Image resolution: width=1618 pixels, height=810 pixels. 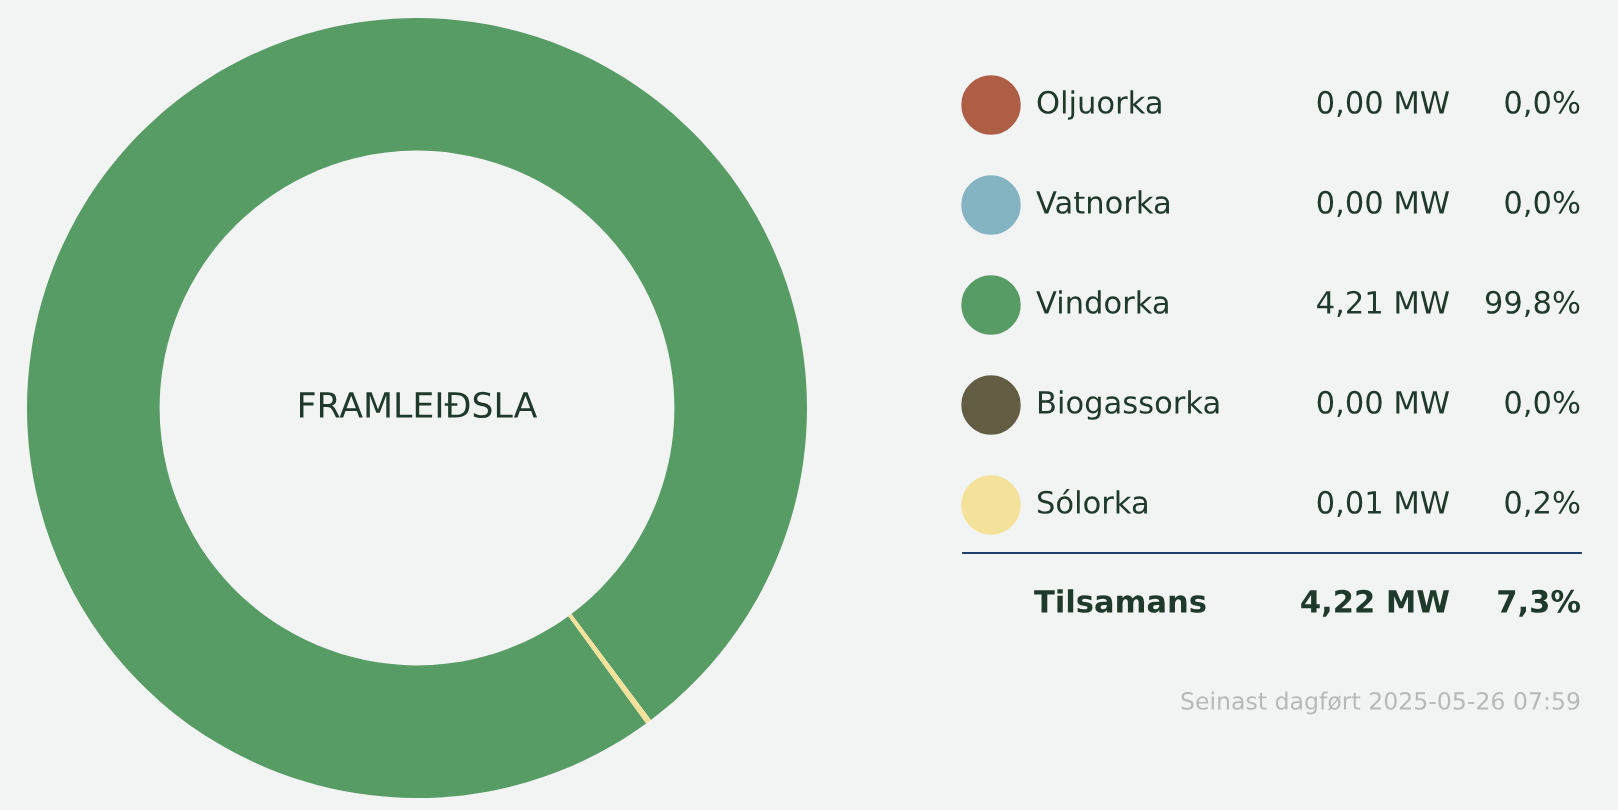 What do you see at coordinates (1380, 703) in the screenshot?
I see `text: Seinast dagført 2025-05-26 07:59` at bounding box center [1380, 703].